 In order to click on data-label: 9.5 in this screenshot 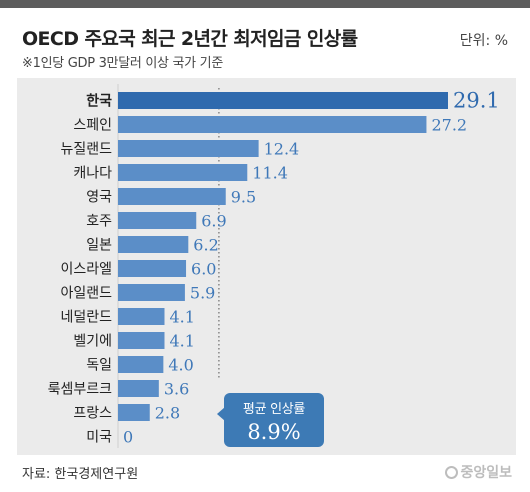, I will do `click(243, 197)`.